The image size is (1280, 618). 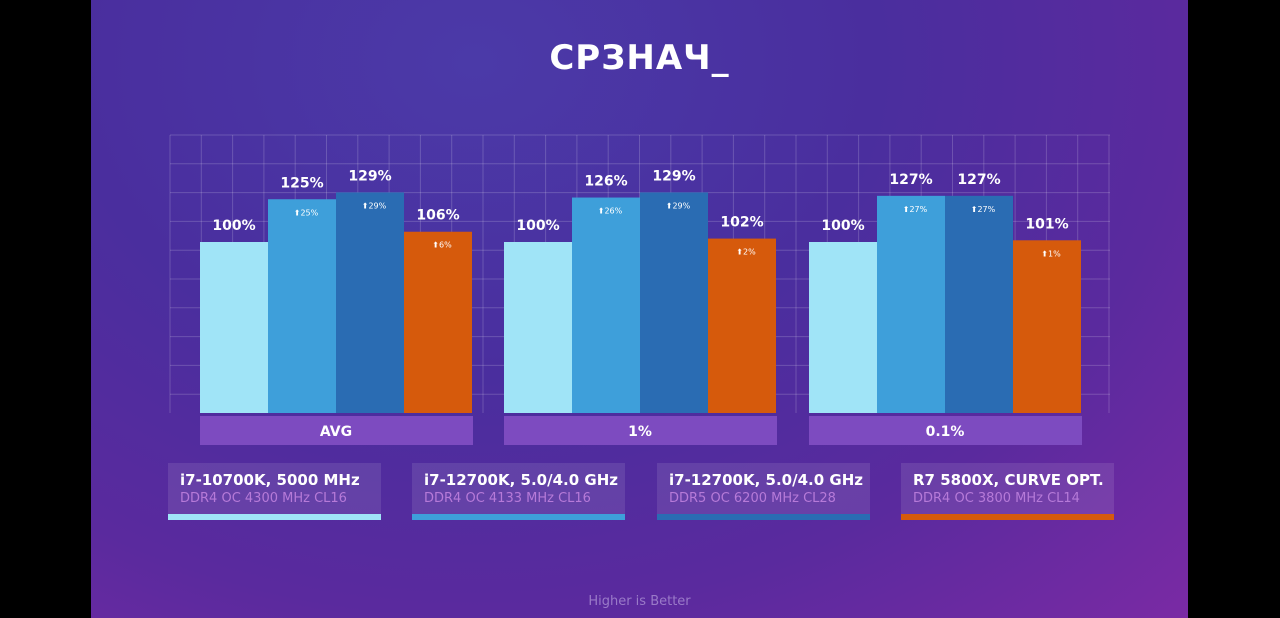 What do you see at coordinates (301, 183) in the screenshot?
I see `value-label: 125%` at bounding box center [301, 183].